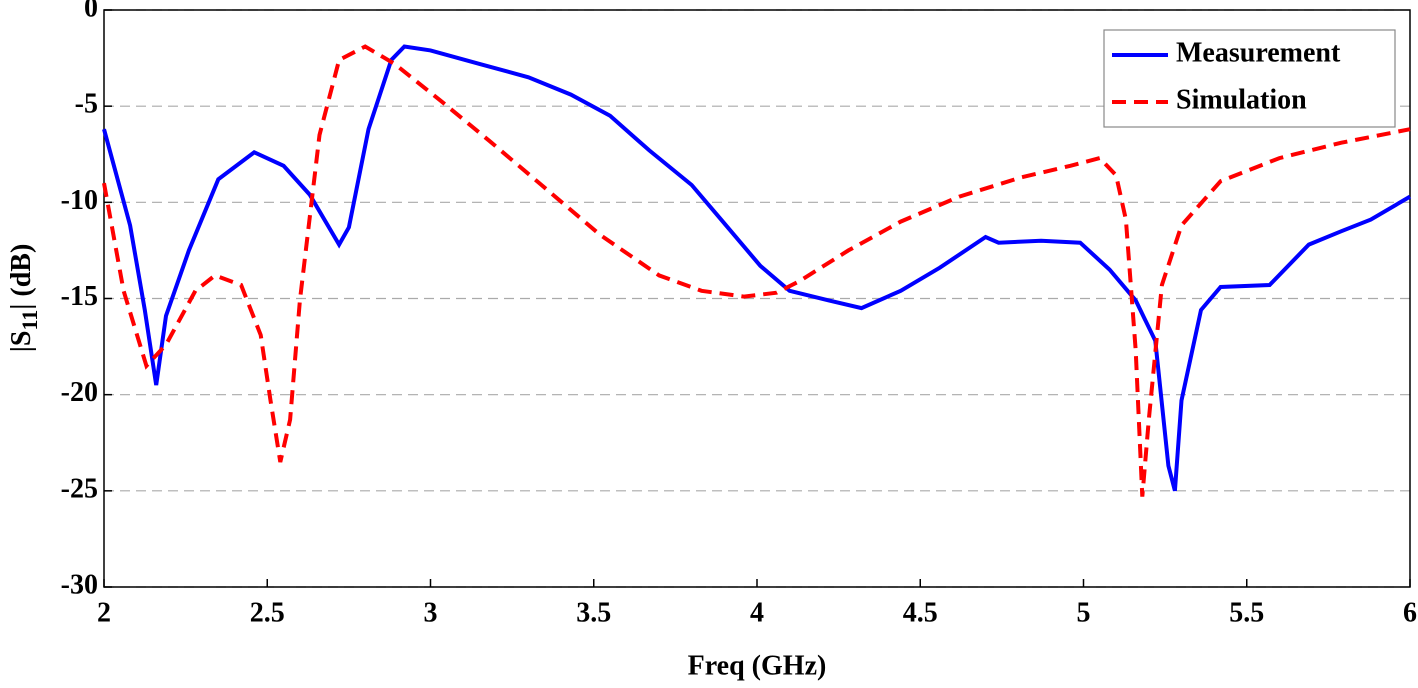 The image size is (1418, 688). I want to click on y-tick-label: -30, so click(79, 584).